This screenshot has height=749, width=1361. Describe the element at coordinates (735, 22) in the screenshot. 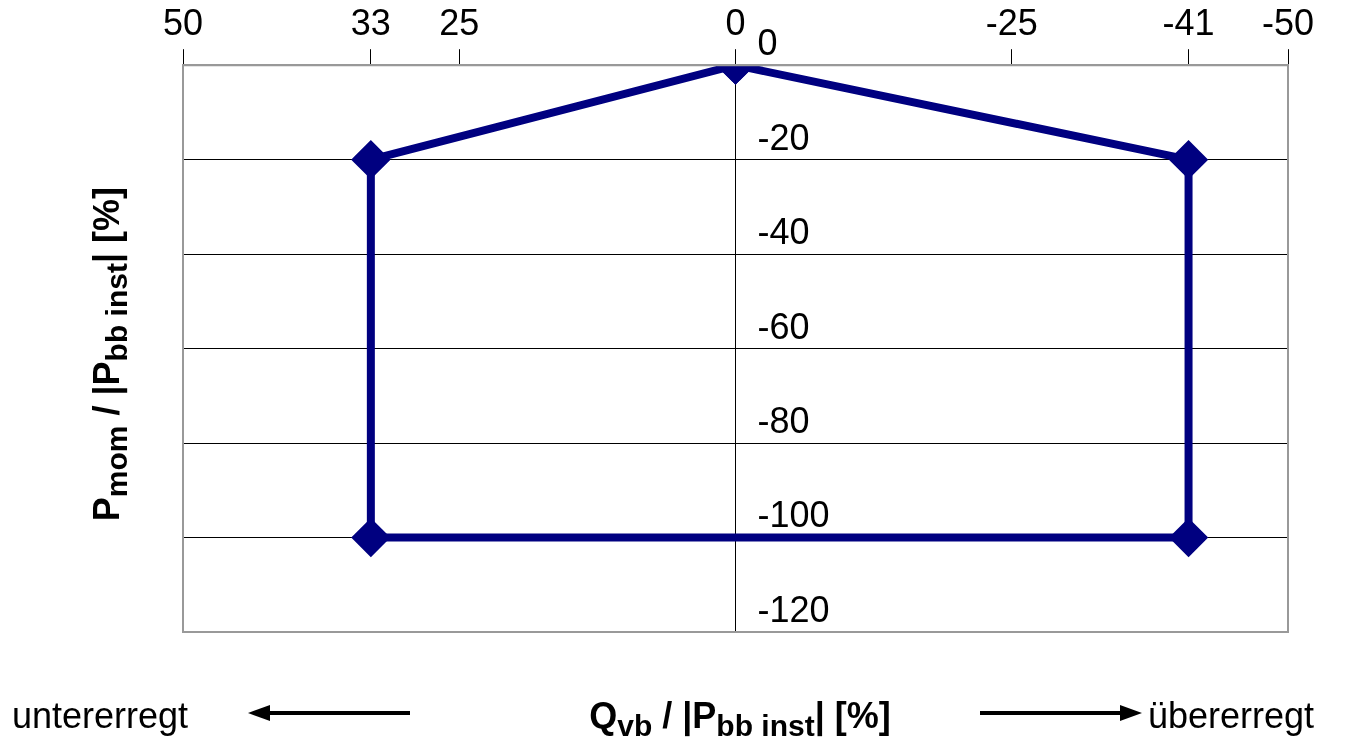

I see `x-tick-label: 0` at that location.